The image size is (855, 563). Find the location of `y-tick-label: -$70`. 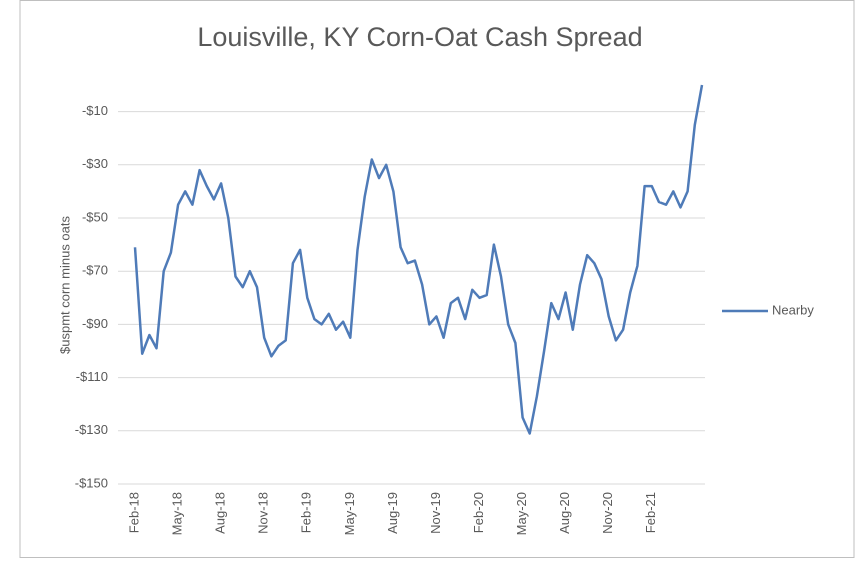

y-tick-label: -$70 is located at coordinates (95, 270).